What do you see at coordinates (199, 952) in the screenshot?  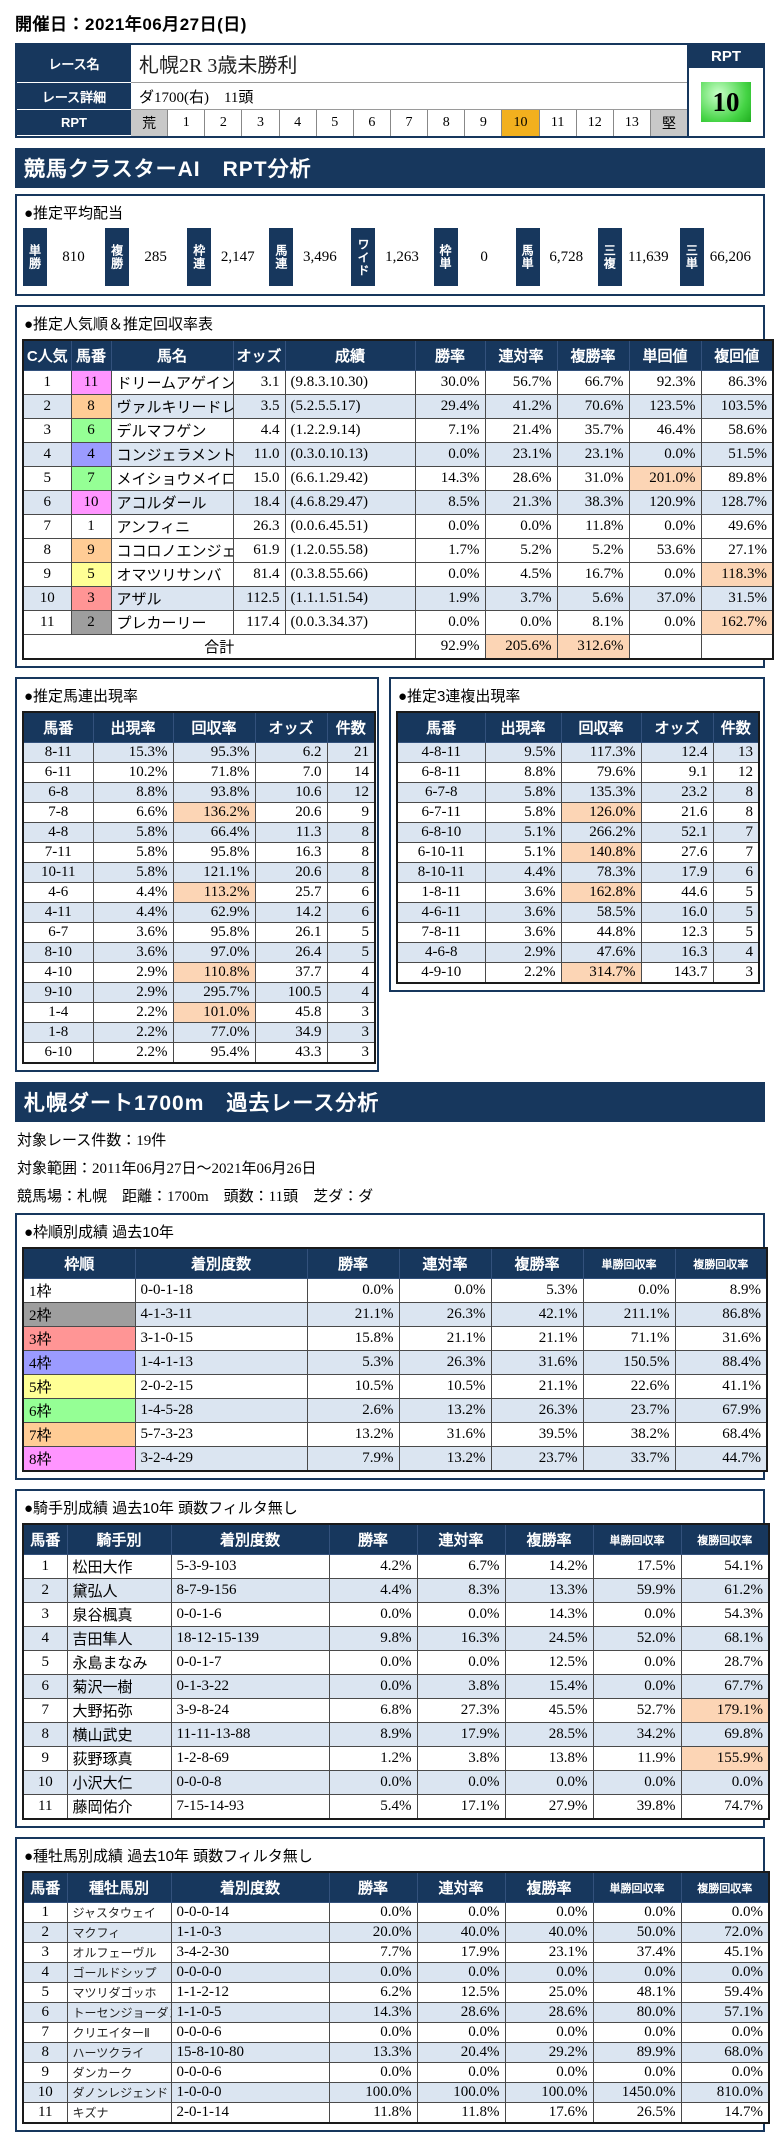 I see `table-row: 8-10 3.6% 97.0% 26.4 5` at bounding box center [199, 952].